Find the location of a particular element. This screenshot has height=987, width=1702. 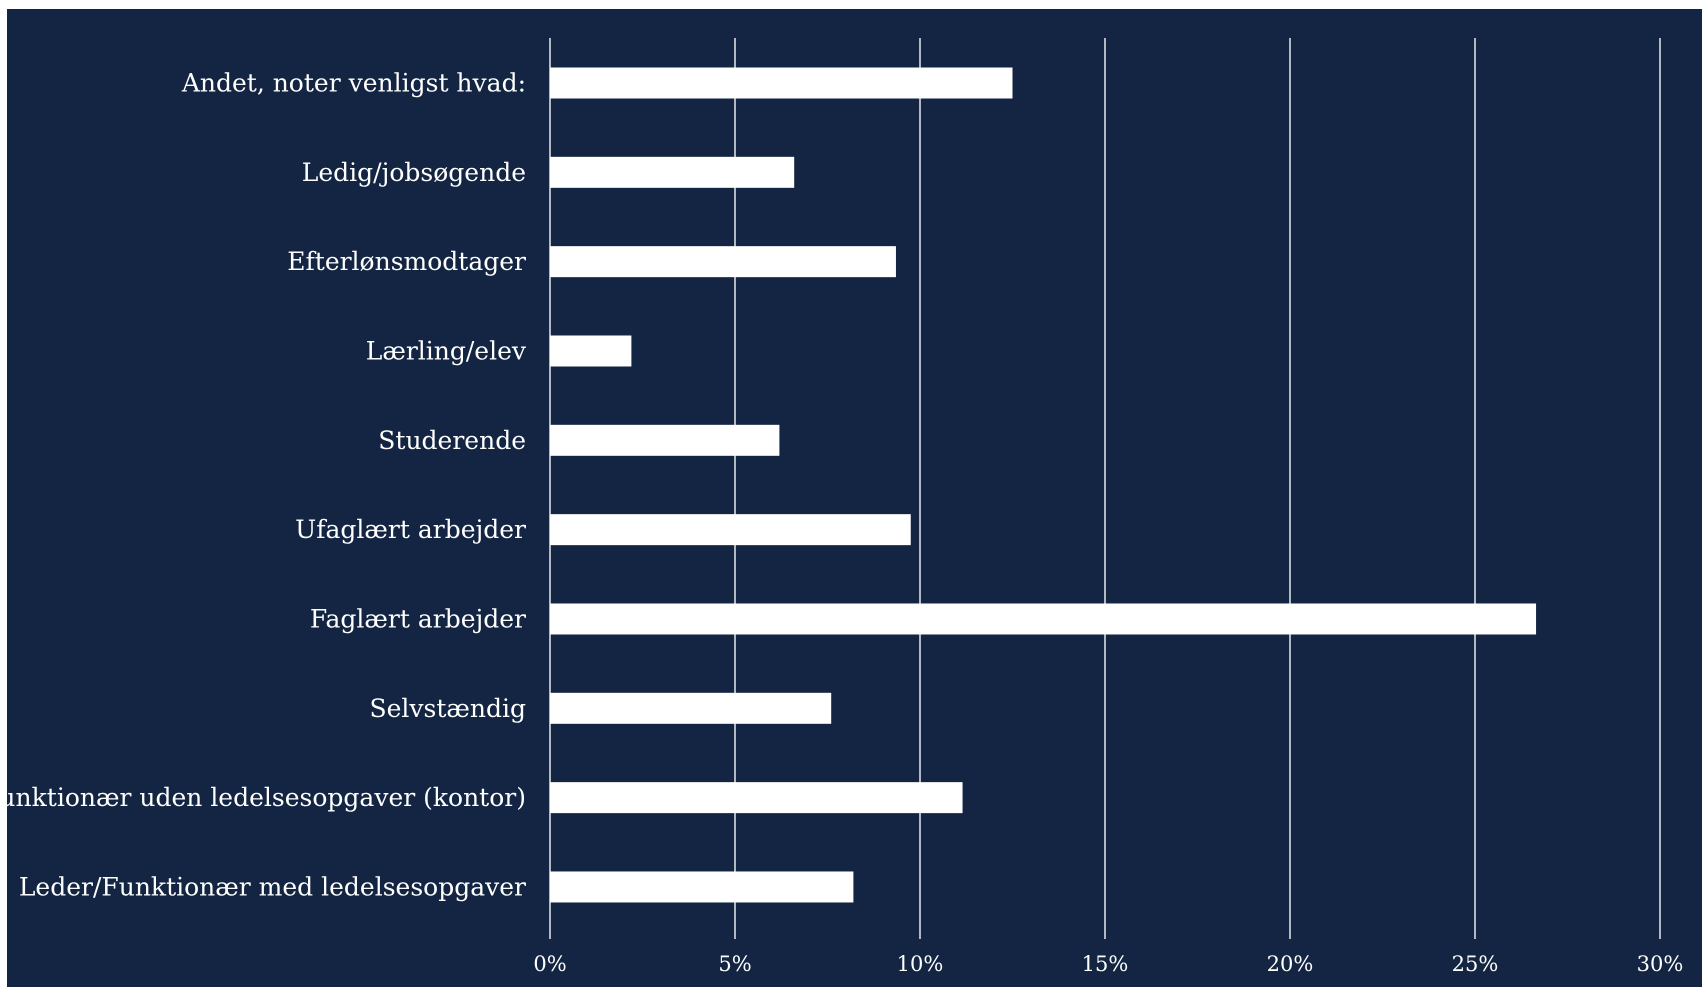

category-label-9: Leder/Funktionær med ledelsesopgaver is located at coordinates (272, 886).